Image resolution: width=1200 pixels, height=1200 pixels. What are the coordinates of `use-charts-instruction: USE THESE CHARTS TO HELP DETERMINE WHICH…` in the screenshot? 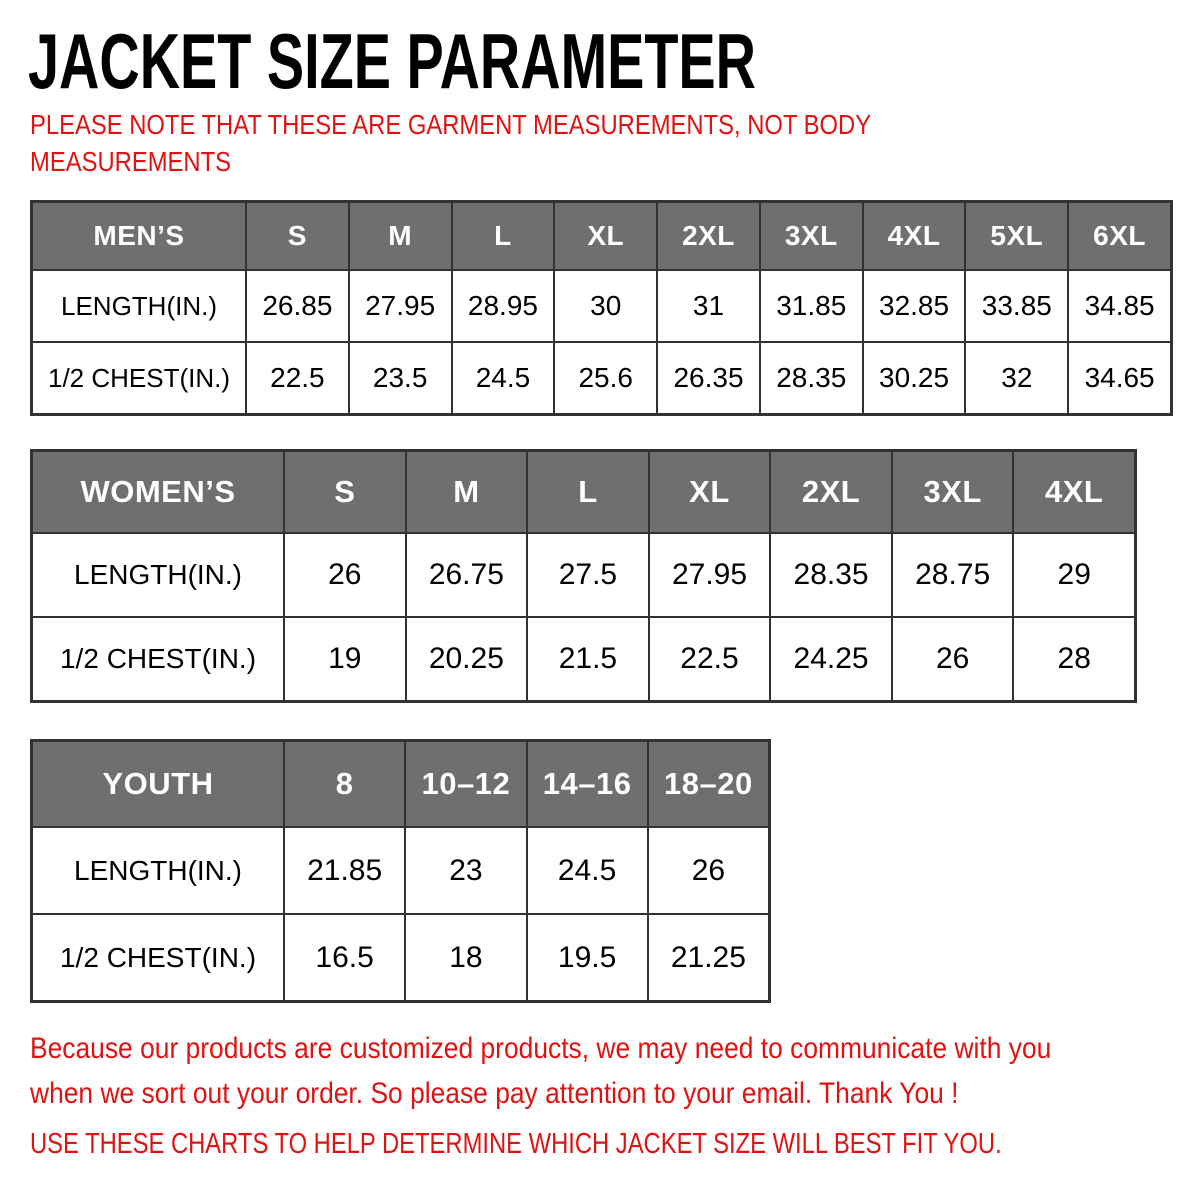 It's located at (516, 1144).